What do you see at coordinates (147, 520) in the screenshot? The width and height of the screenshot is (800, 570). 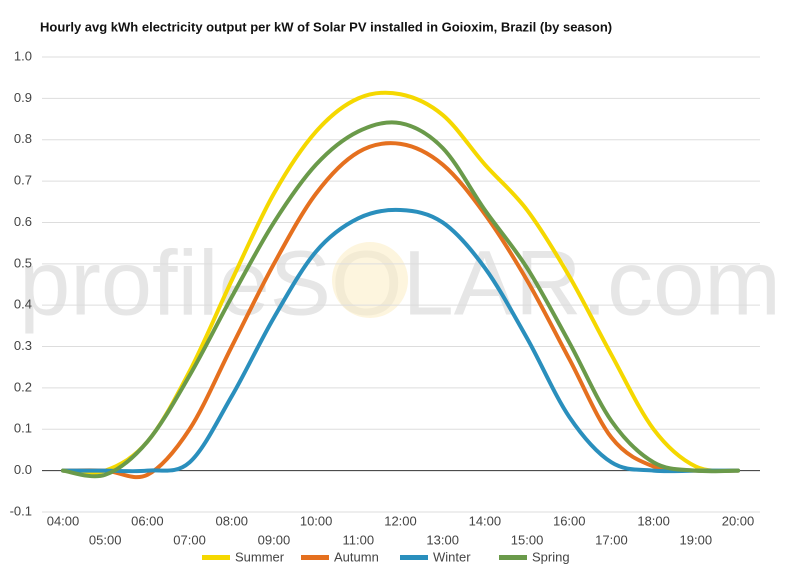 I see `x-tick-label: 06:00` at bounding box center [147, 520].